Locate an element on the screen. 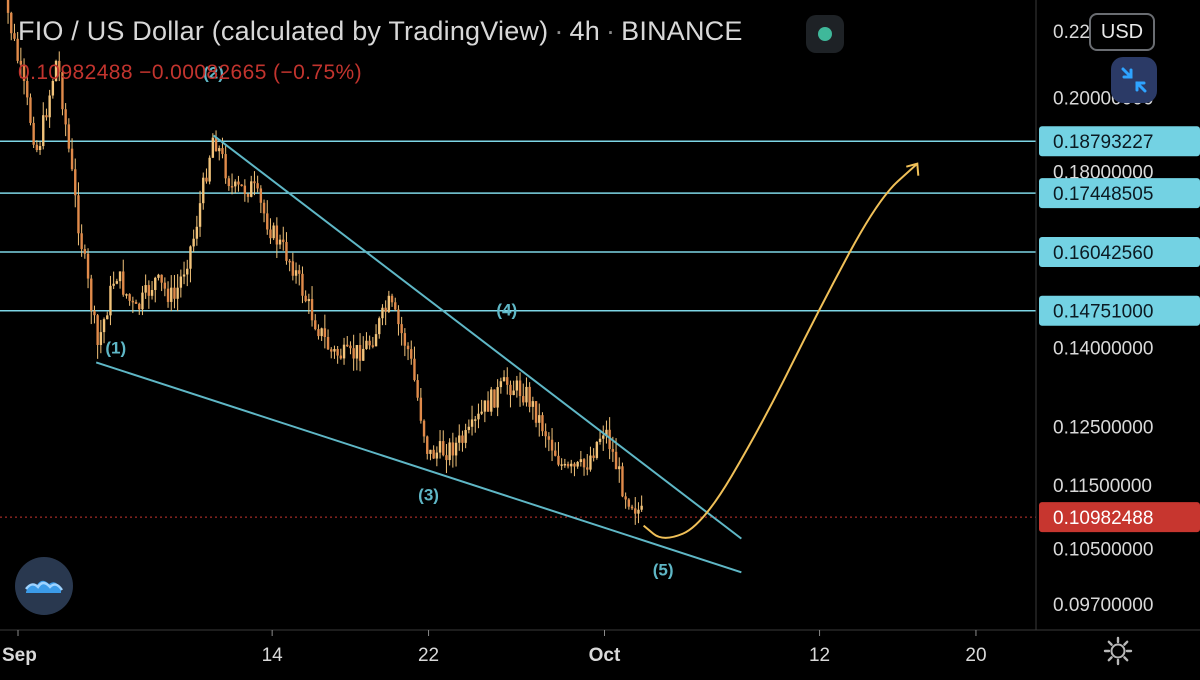  wave-label: (2) is located at coordinates (213, 73).